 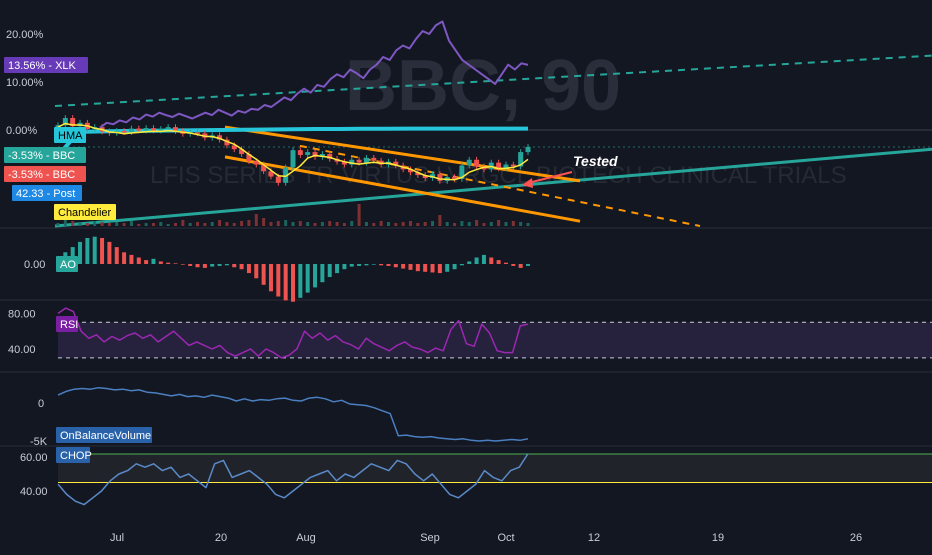 What do you see at coordinates (25, 35) in the screenshot?
I see `main-tick-20: 20.00%` at bounding box center [25, 35].